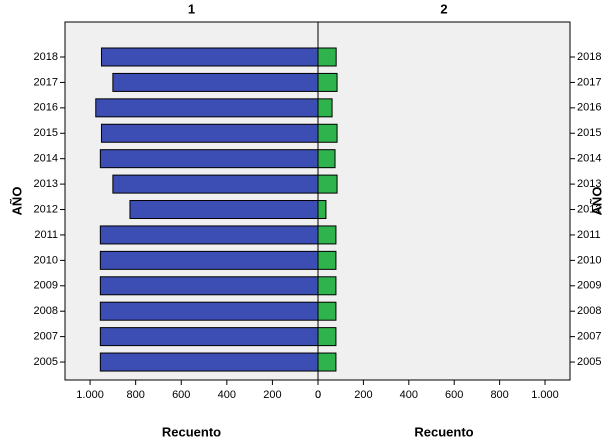 This screenshot has height=443, width=603. What do you see at coordinates (443, 8) in the screenshot?
I see `panel-title: 2` at bounding box center [443, 8].